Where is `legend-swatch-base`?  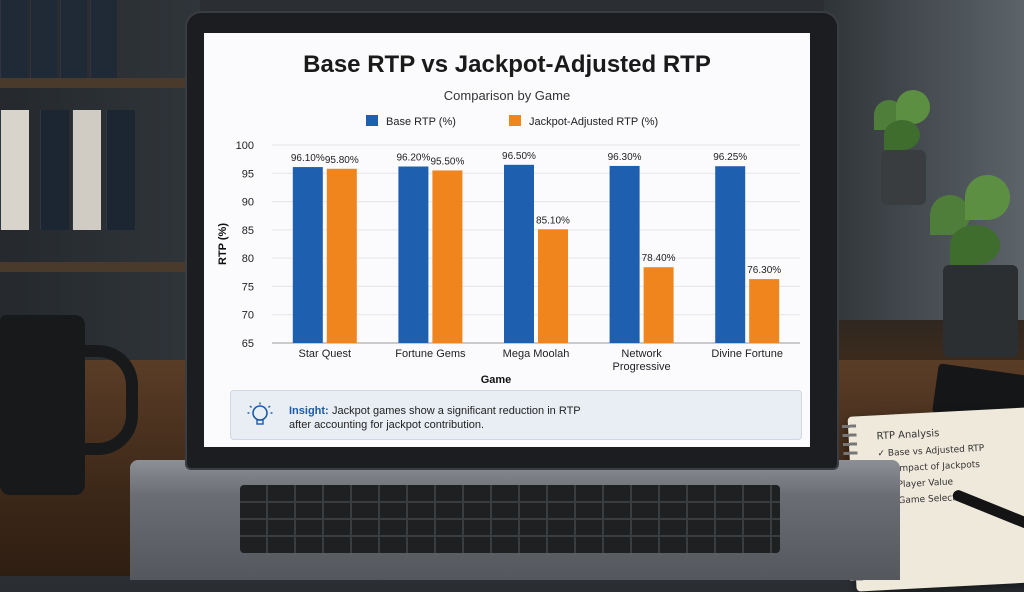 legend-swatch-base is located at coordinates (372, 120).